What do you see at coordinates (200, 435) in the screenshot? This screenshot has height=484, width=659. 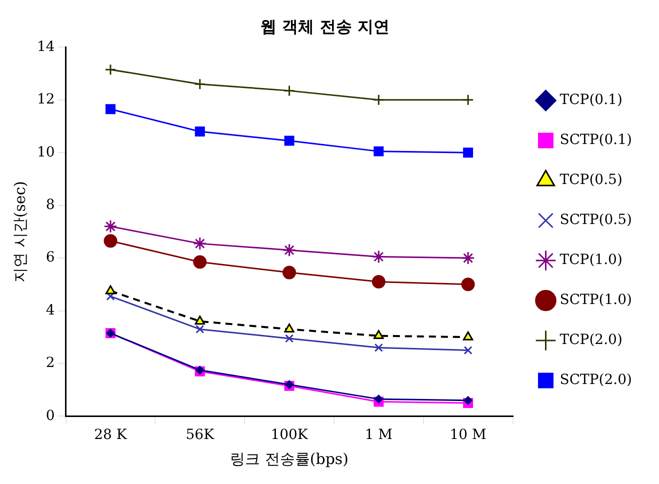 I see `x-tick-label: 56K` at bounding box center [200, 435].